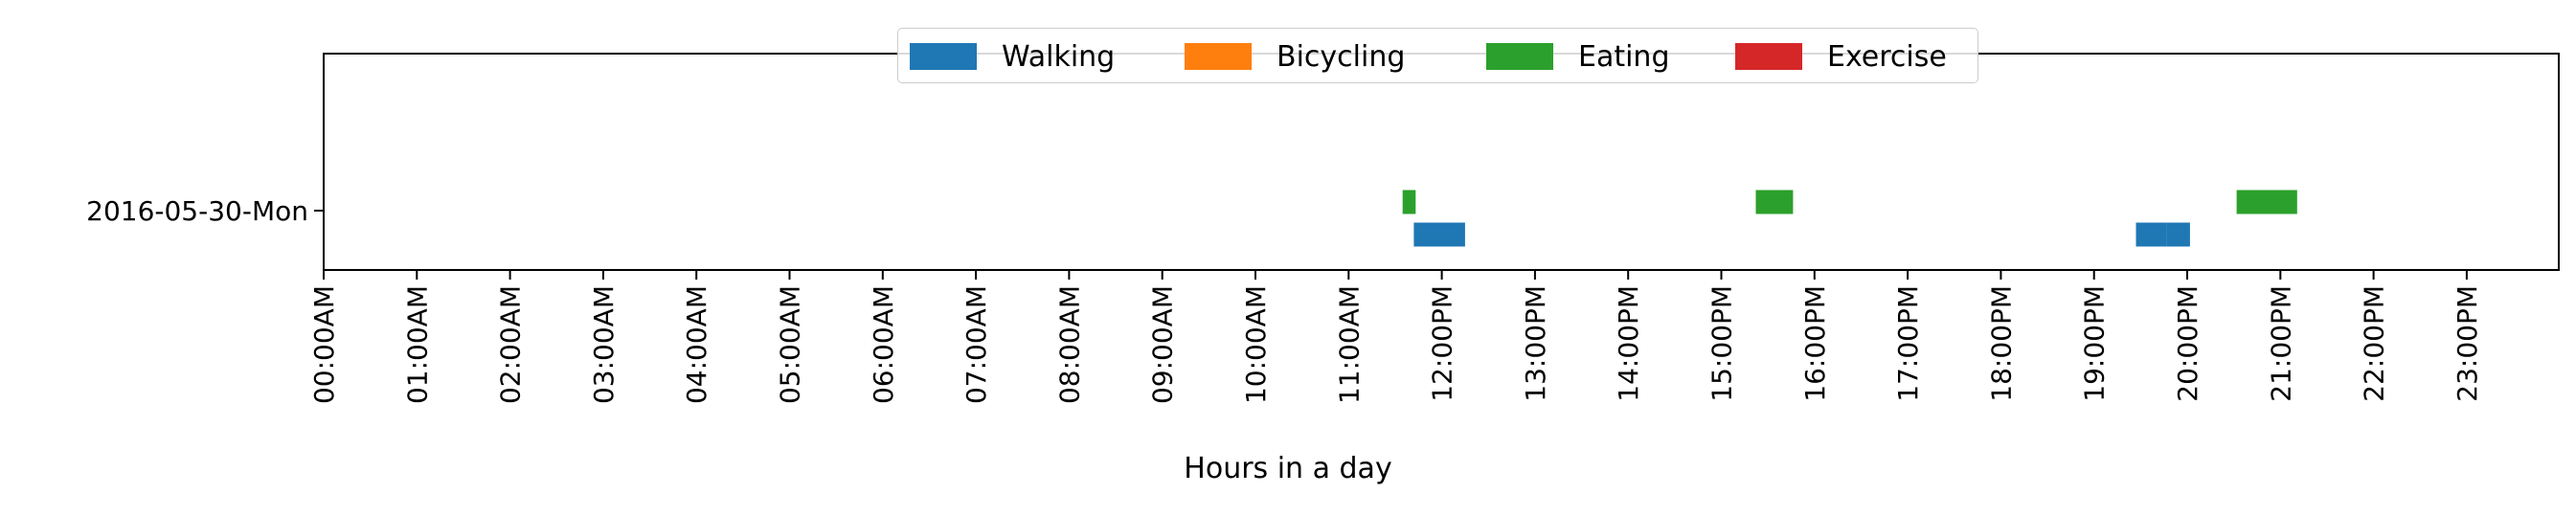  I want to click on legend-label-exercise: Exercise, so click(1887, 56).